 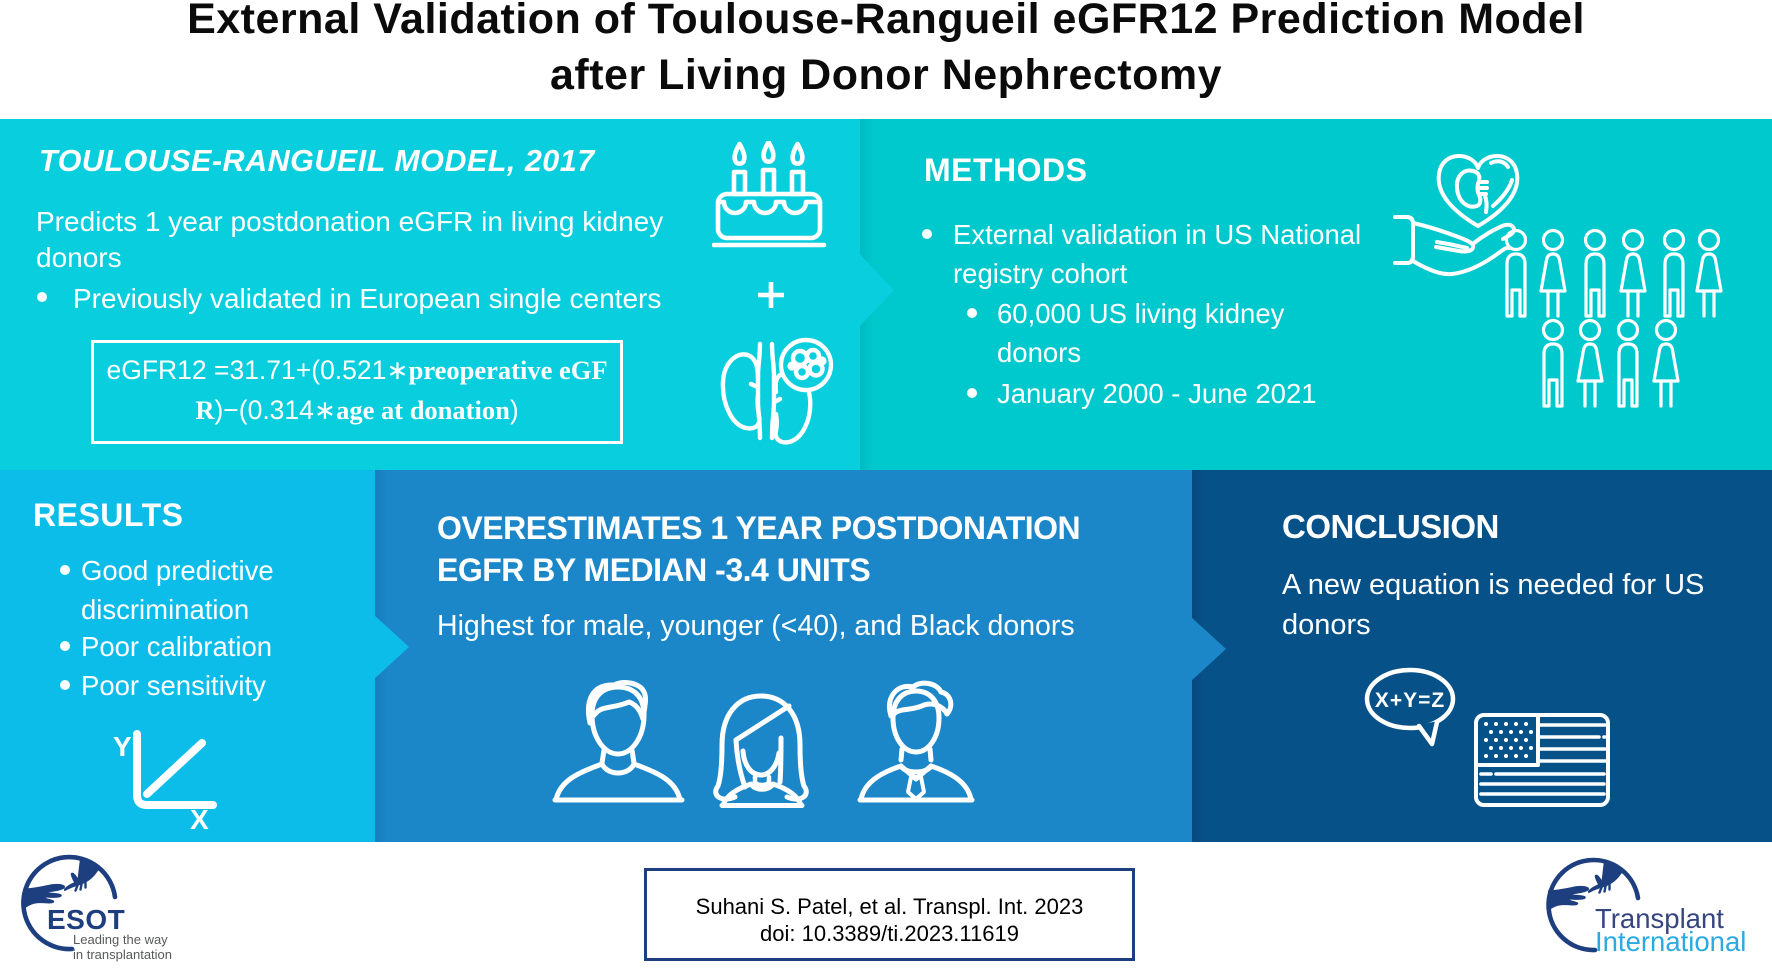 What do you see at coordinates (199, 817) in the screenshot?
I see `svg-text: X` at bounding box center [199, 817].